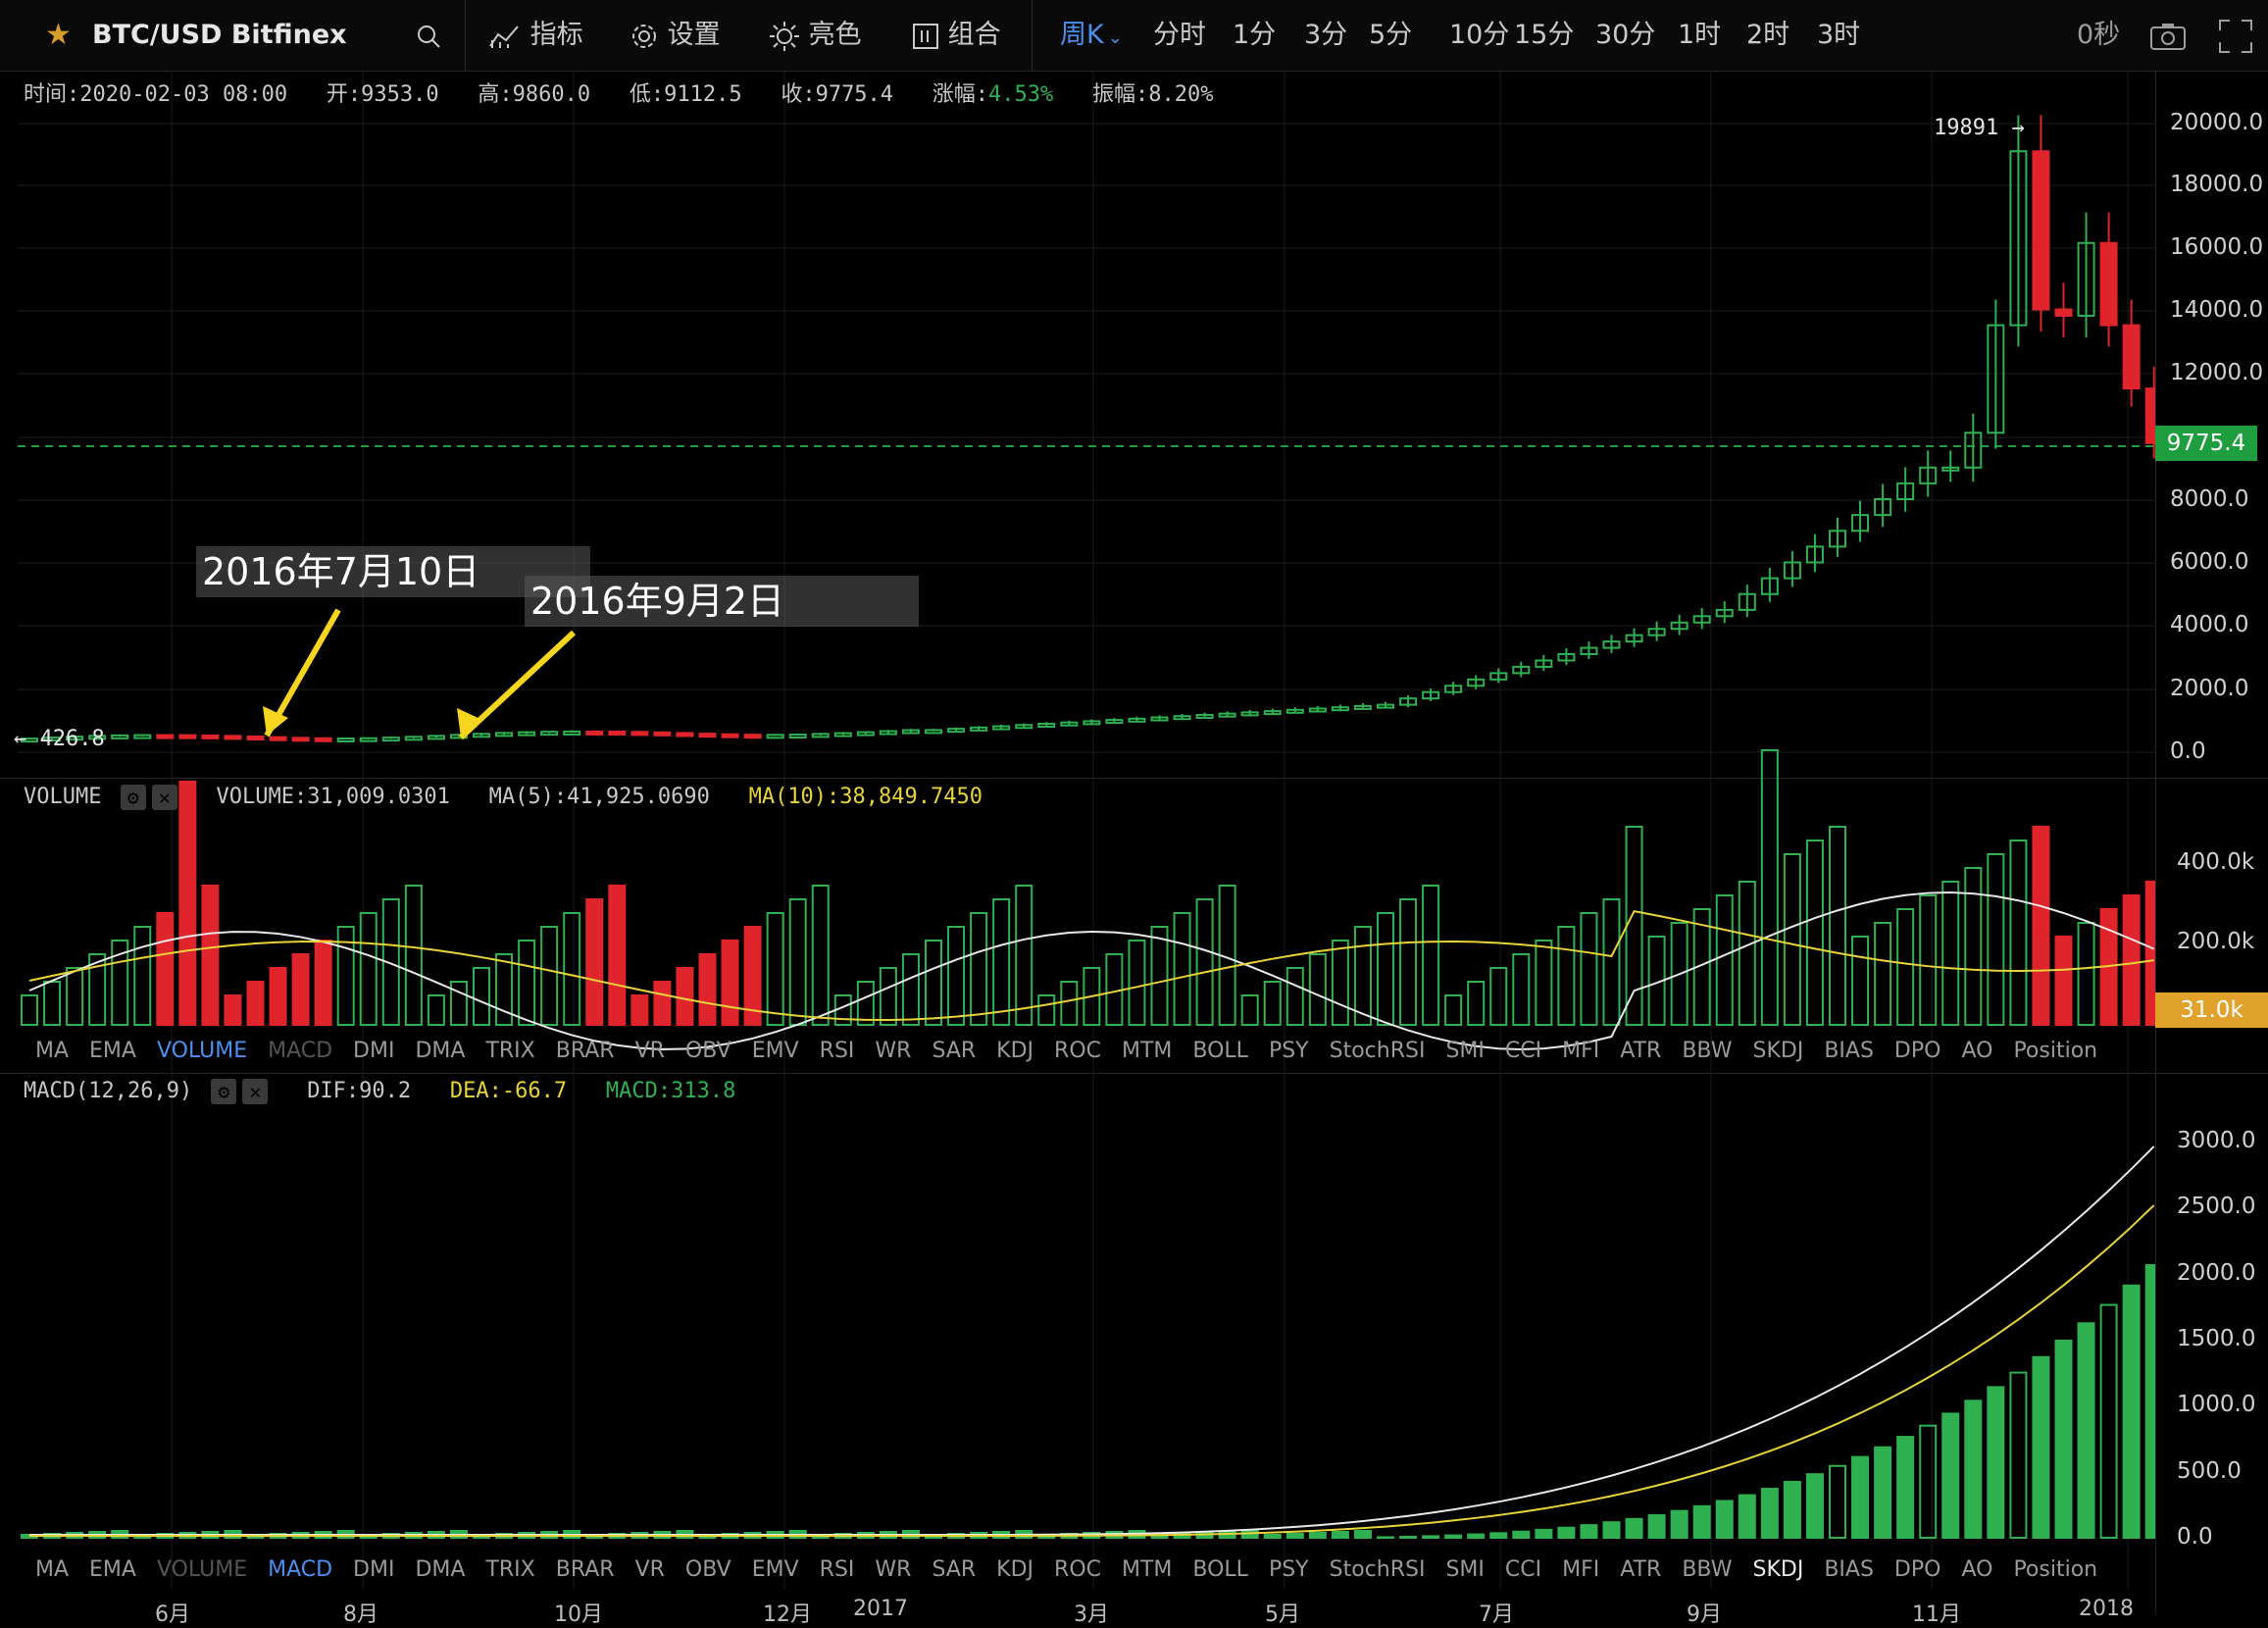  I want to click on fullscreen-icon, so click(2235, 35).